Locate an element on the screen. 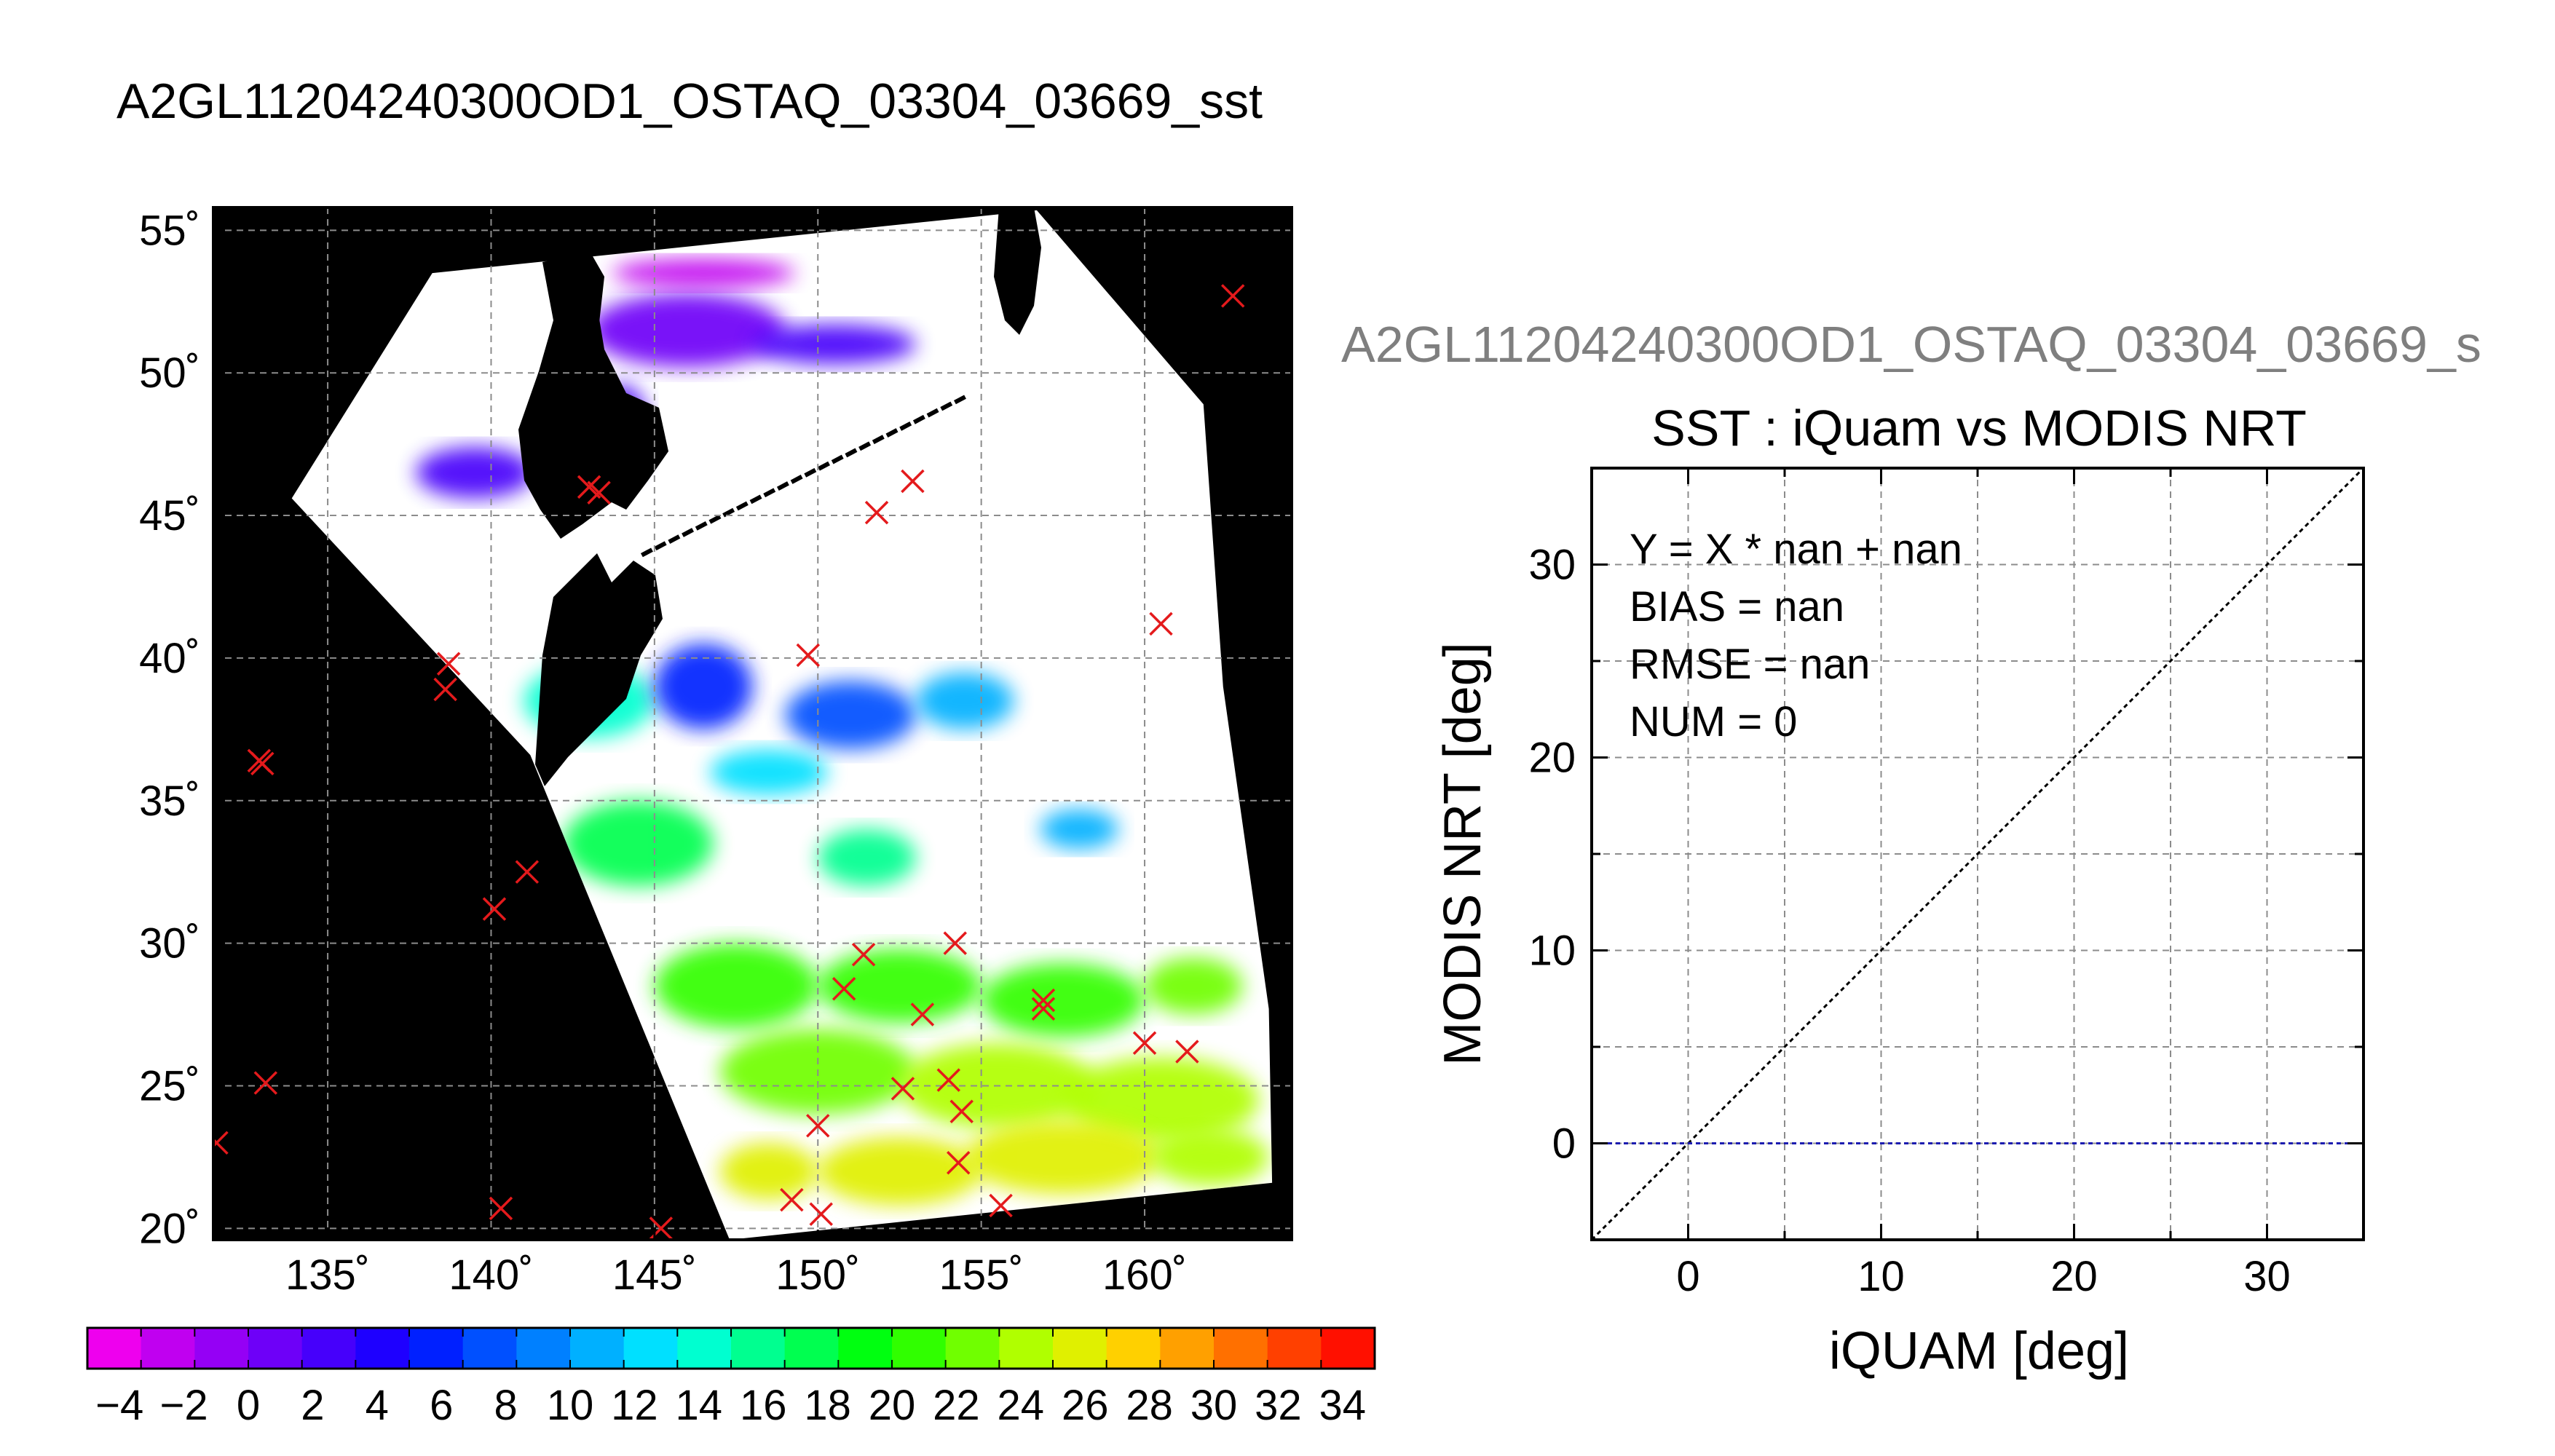 The image size is (2555, 1456). colorbar-tick-label: 8 is located at coordinates (505, 1405).